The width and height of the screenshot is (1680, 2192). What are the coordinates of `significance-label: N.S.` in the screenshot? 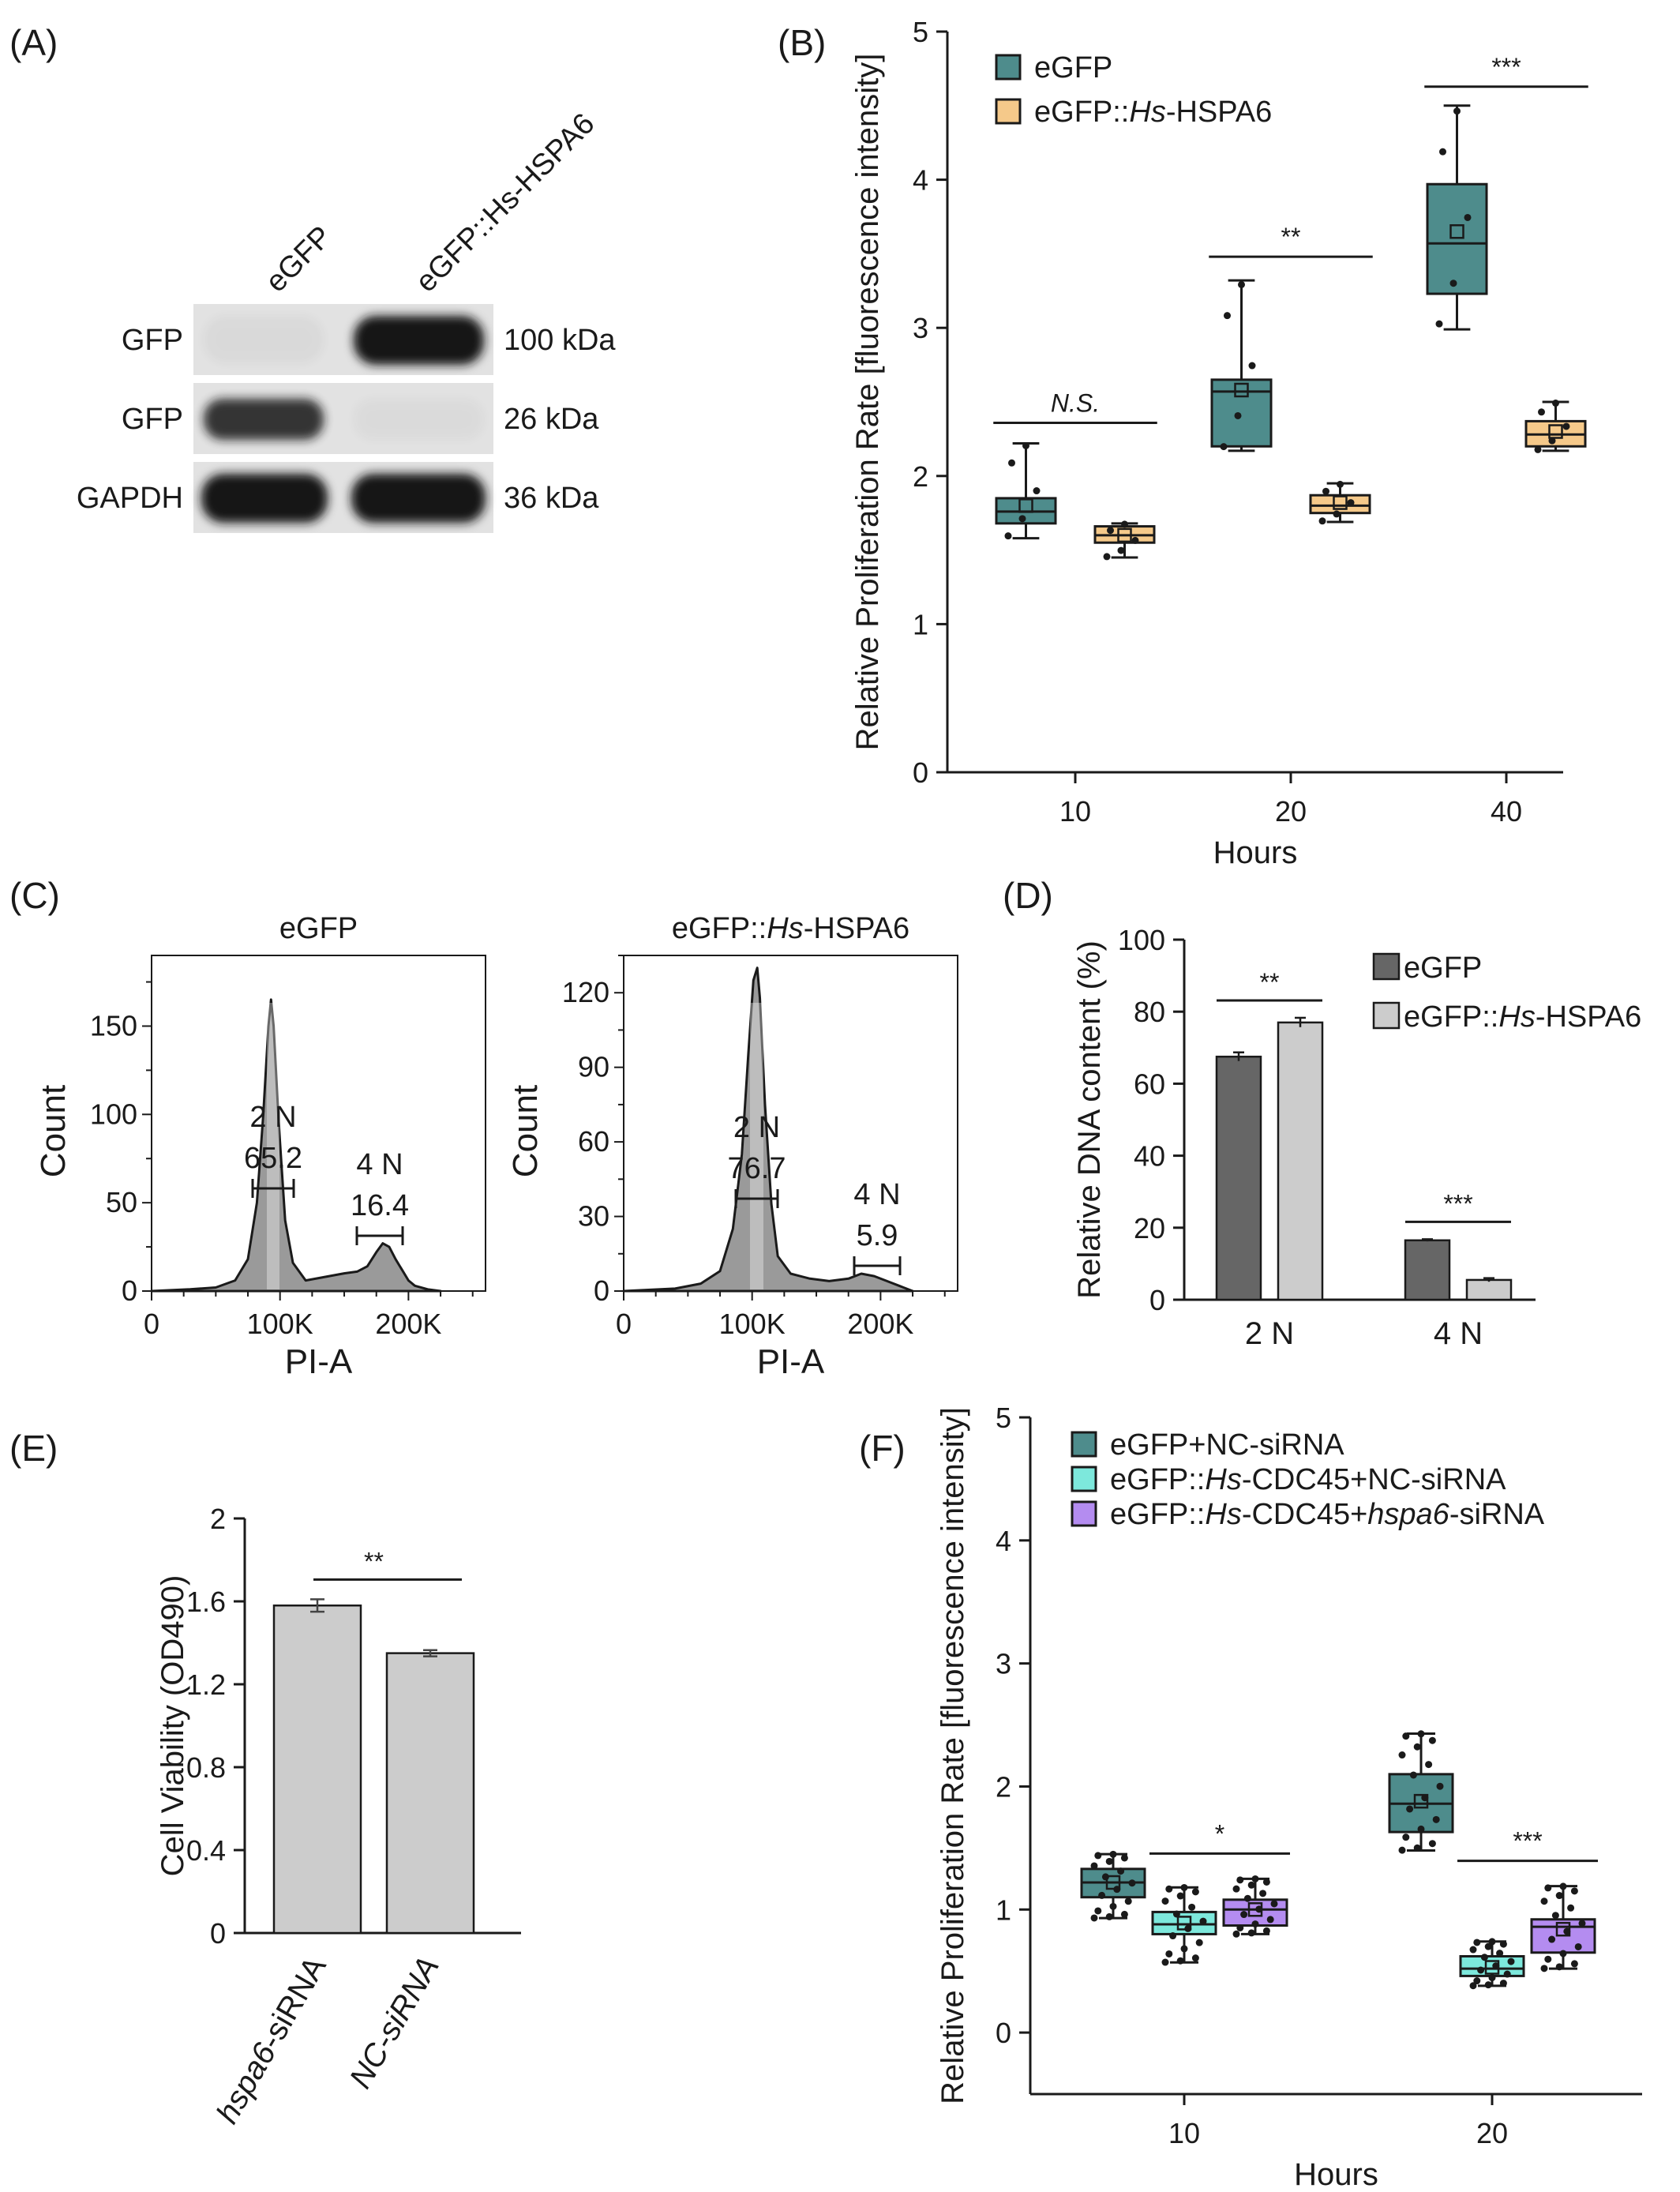 It's located at (1075, 403).